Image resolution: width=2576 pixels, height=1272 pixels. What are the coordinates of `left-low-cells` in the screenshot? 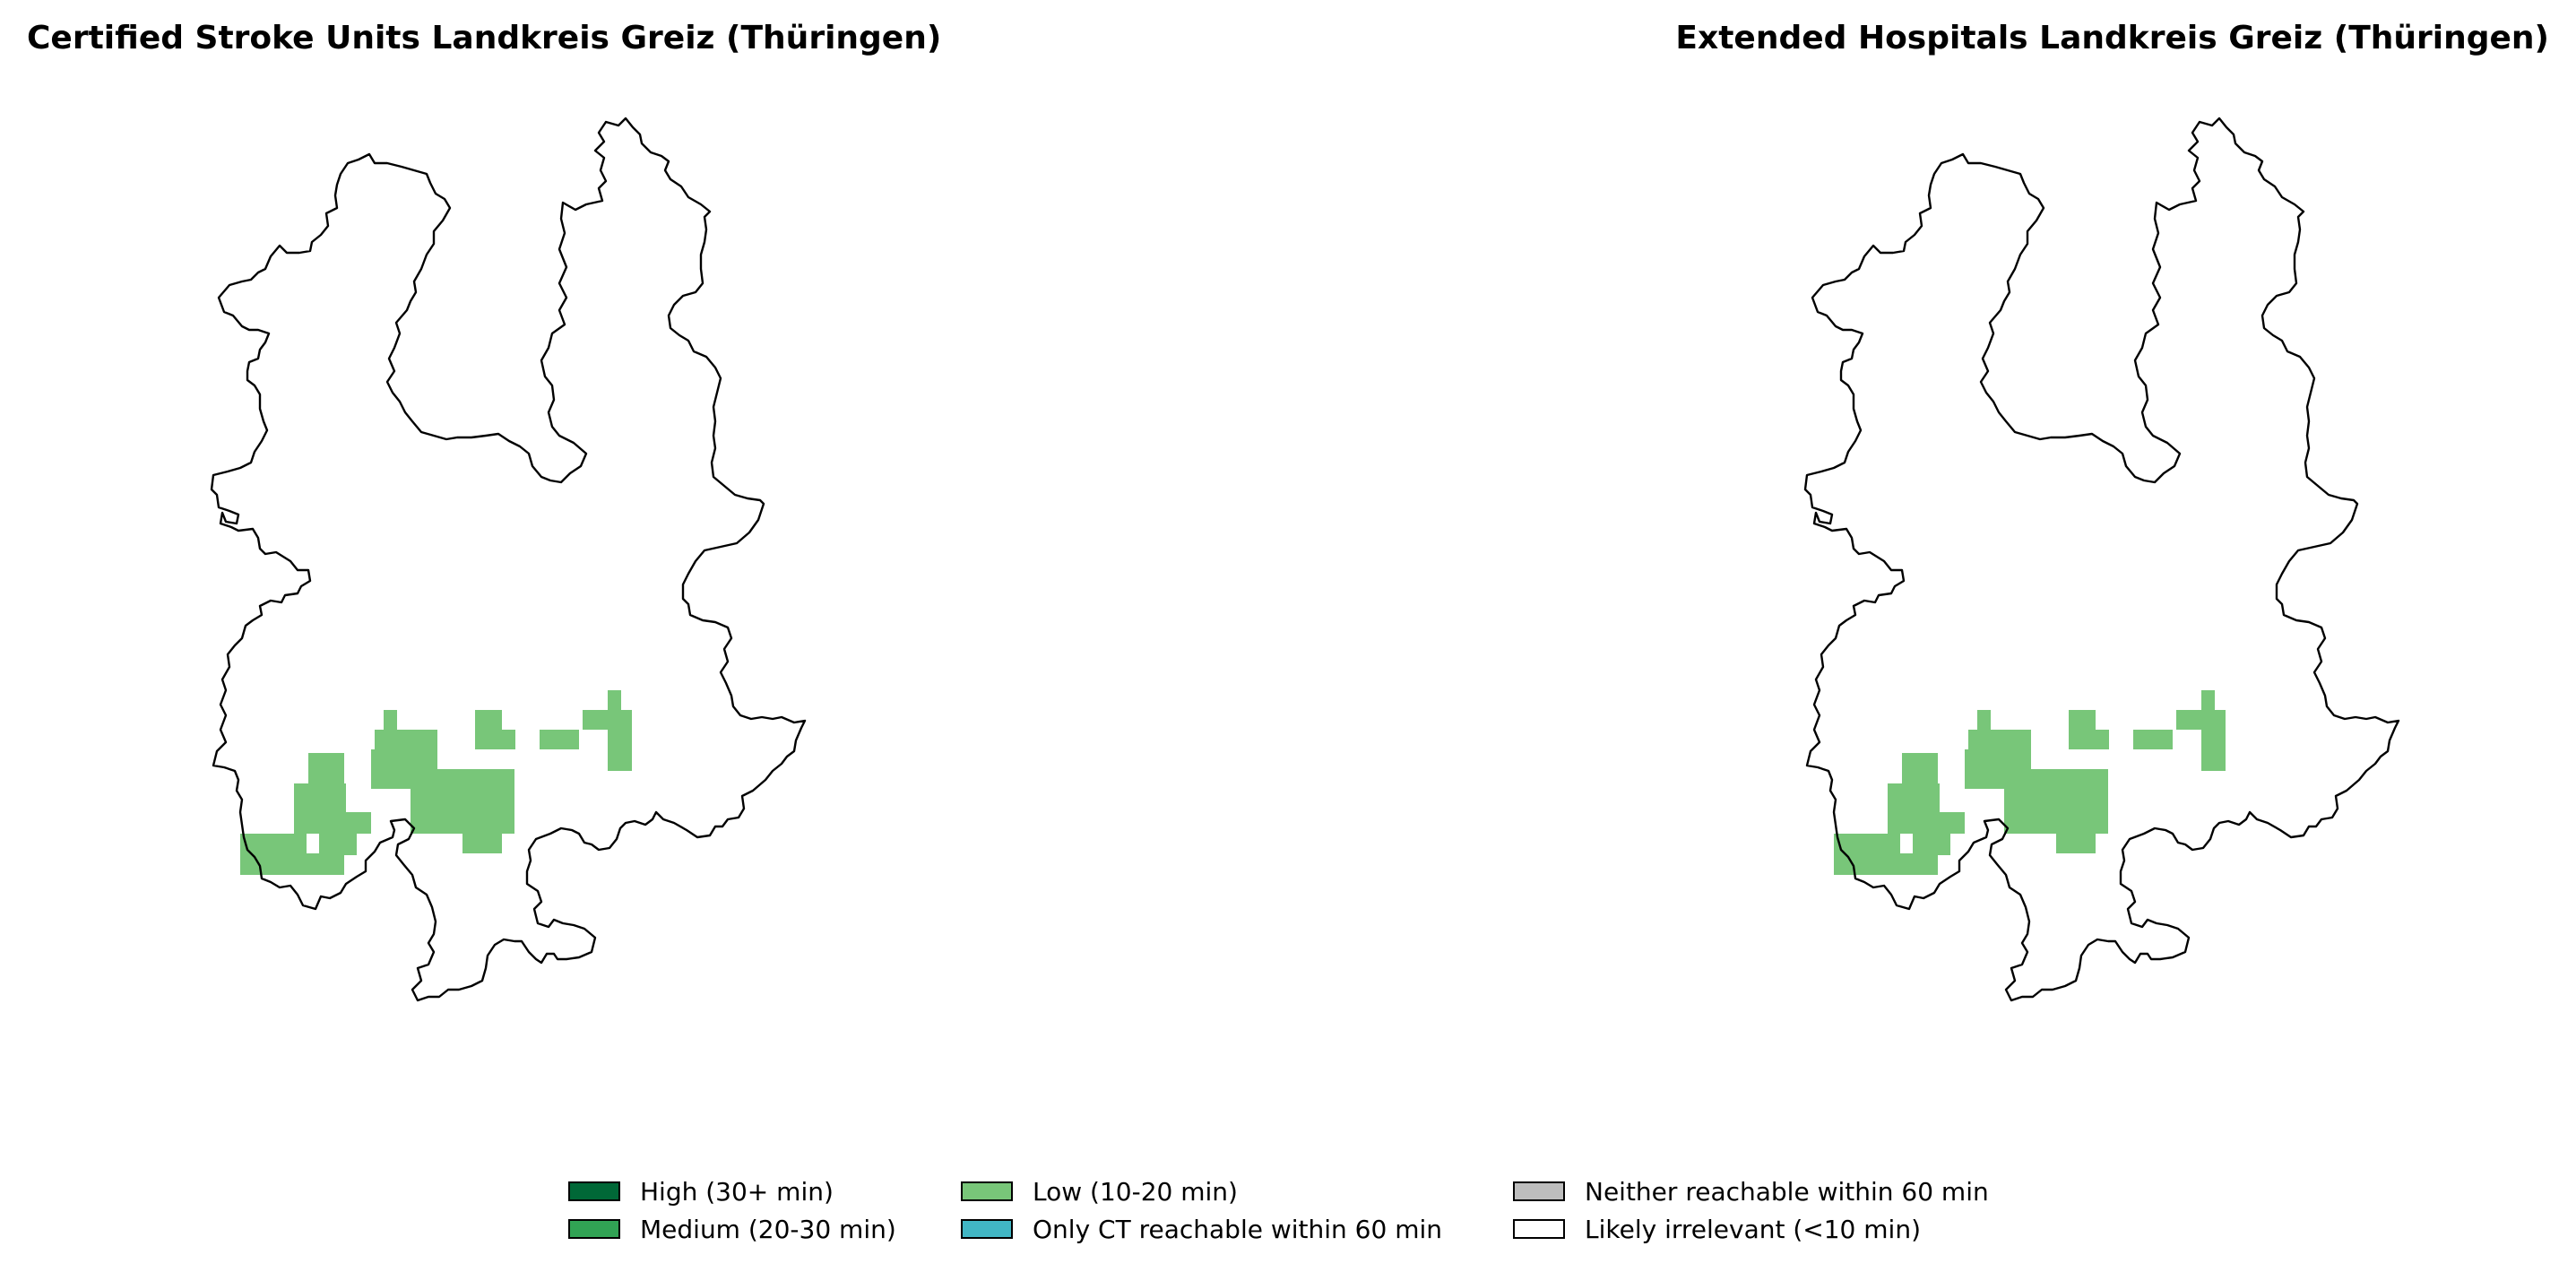 It's located at (436, 782).